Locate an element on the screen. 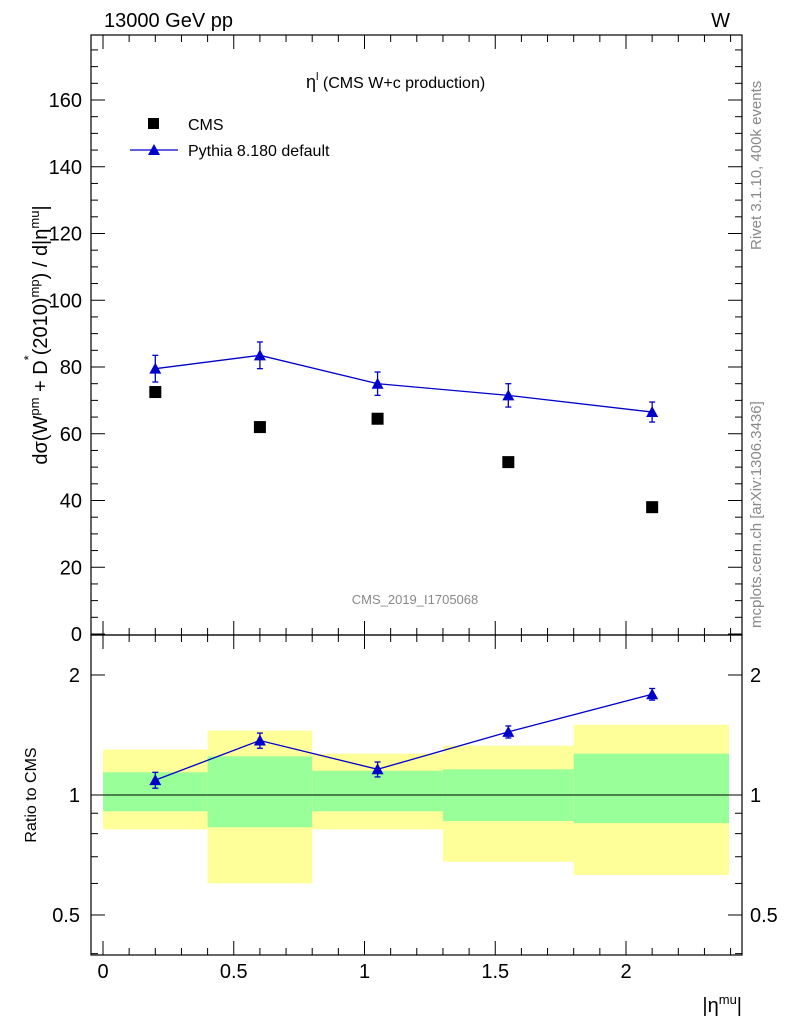 Image resolution: width=786 pixels, height=1024 pixels. legend-cms-label: CMS is located at coordinates (206, 125).